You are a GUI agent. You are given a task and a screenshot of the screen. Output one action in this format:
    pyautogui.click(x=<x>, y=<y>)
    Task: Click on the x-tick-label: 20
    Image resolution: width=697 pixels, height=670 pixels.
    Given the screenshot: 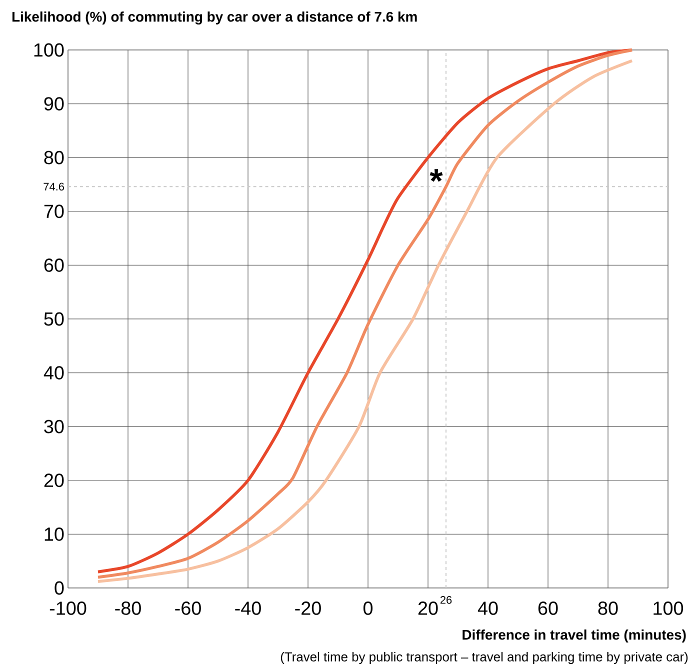 What is the action you would take?
    pyautogui.click(x=428, y=608)
    